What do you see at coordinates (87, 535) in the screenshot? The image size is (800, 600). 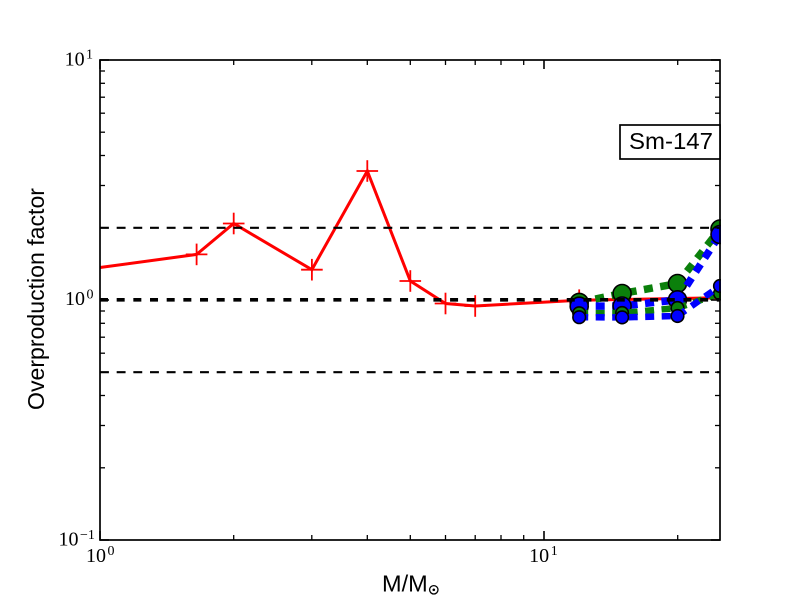 I see `svg-text: −1` at bounding box center [87, 535].